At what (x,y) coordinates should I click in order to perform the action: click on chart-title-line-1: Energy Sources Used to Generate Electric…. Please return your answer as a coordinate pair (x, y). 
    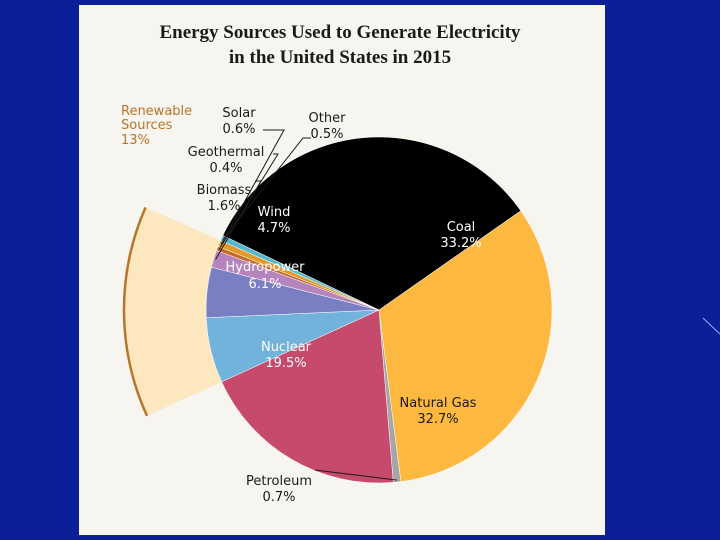
    Looking at the image, I should click on (340, 32).